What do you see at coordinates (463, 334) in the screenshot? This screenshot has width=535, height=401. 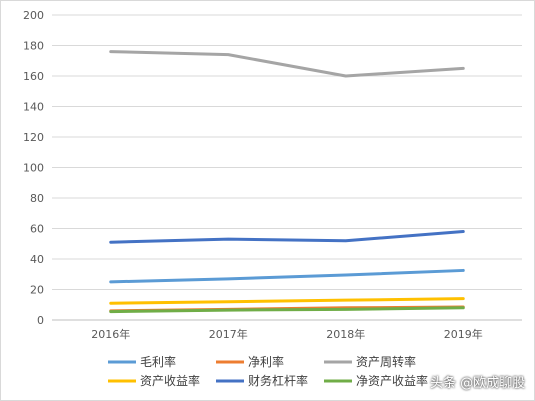 I see `x-tick-label: 2019年` at bounding box center [463, 334].